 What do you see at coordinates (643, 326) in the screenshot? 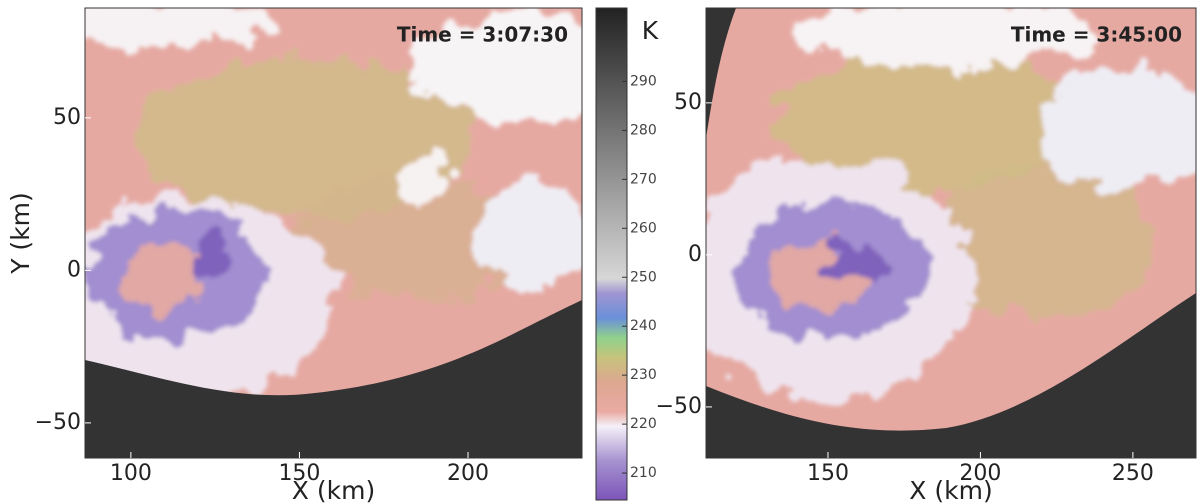
I see `colorbar-tick-label: 240` at bounding box center [643, 326].